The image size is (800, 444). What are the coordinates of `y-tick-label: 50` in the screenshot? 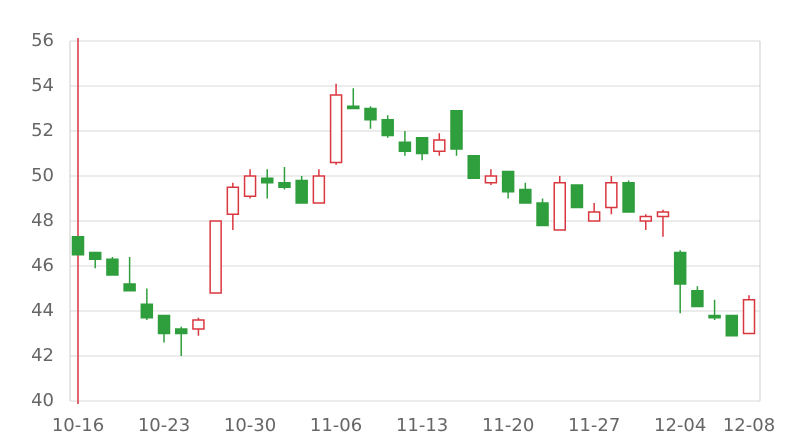 It's located at (42, 175).